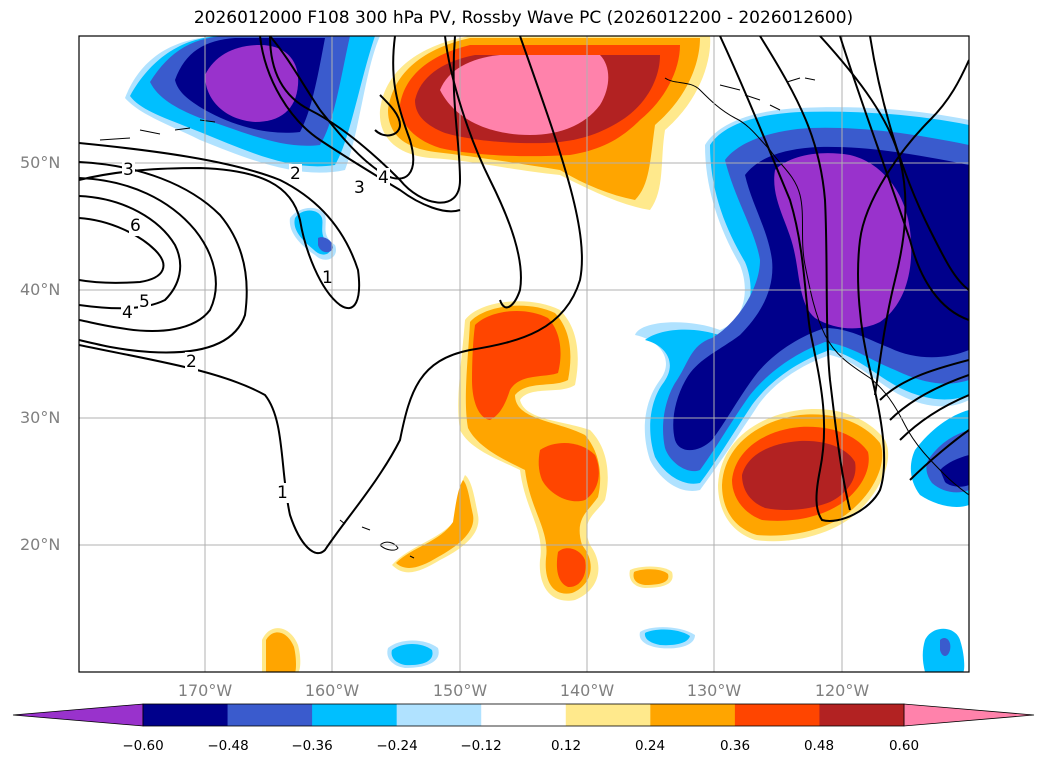  What do you see at coordinates (566, 746) in the screenshot?
I see `colorbar-tick-label: 0.12` at bounding box center [566, 746].